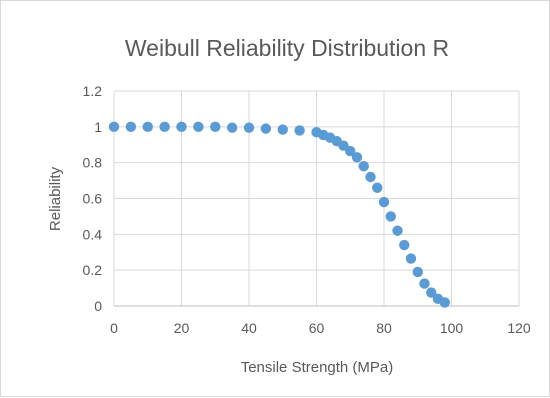  Describe the element at coordinates (114, 328) in the screenshot. I see `x-tick-label: 0` at that location.